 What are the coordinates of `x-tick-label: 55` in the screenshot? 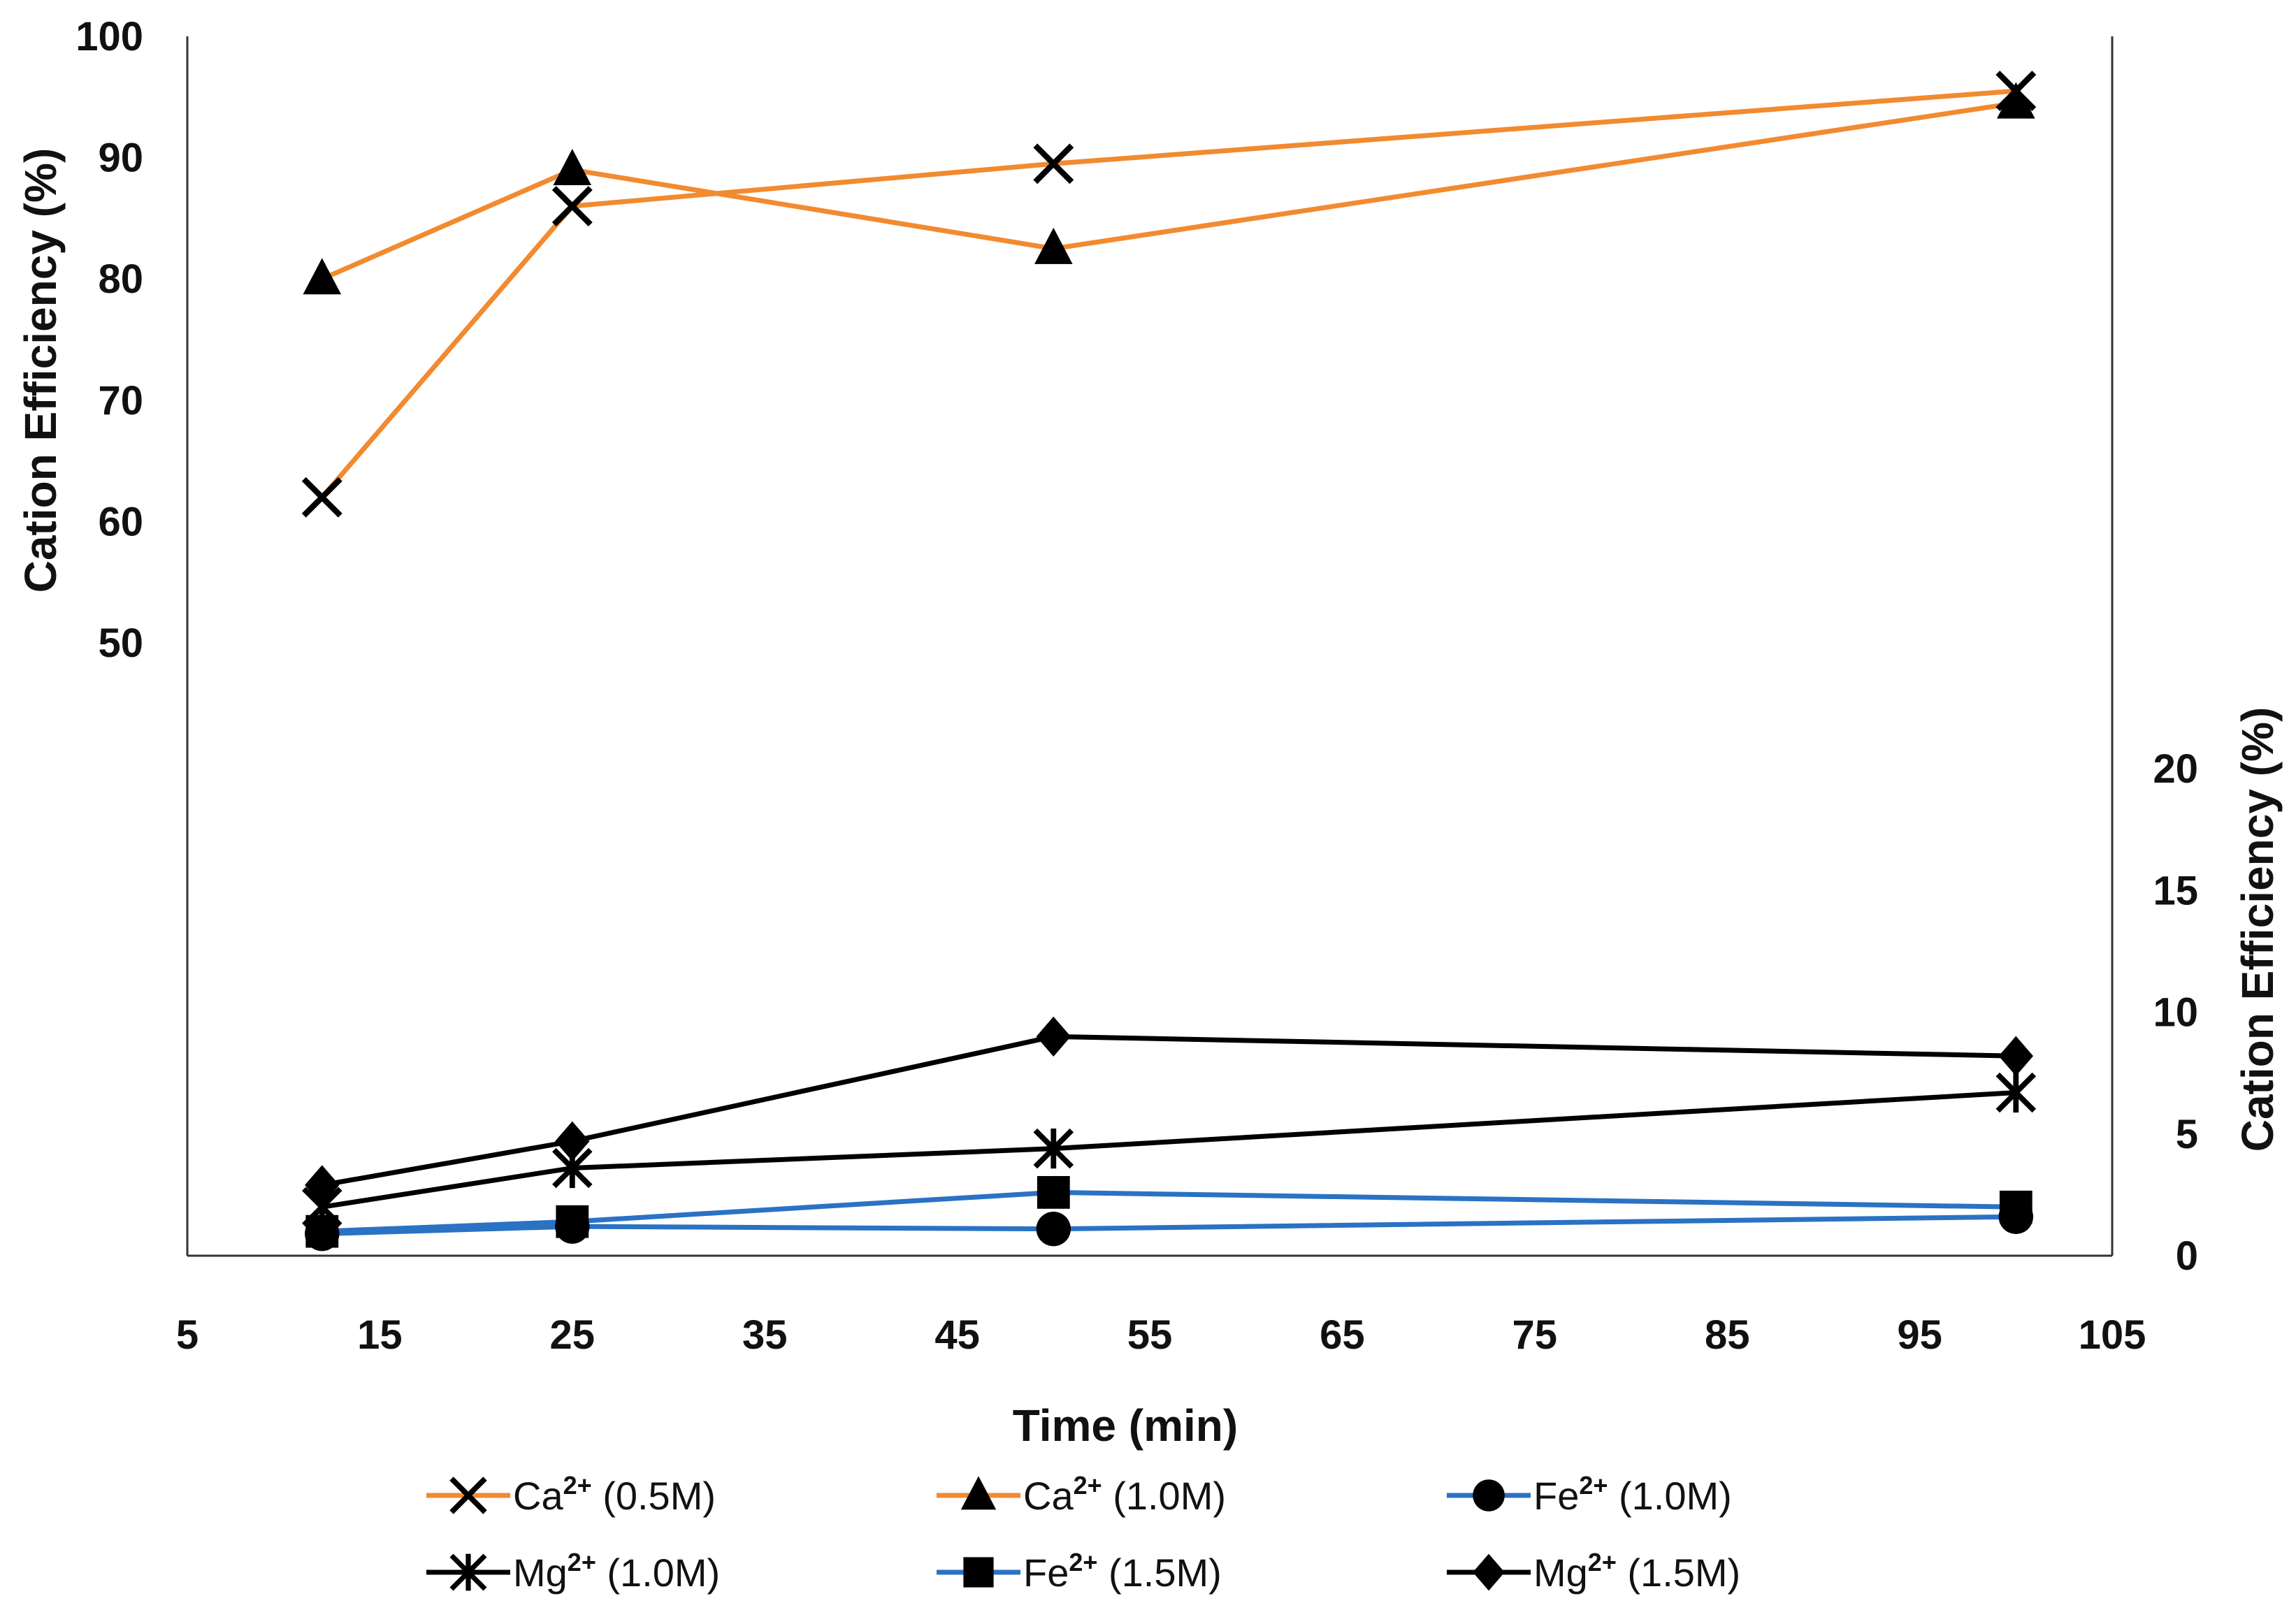 It's located at (1150, 1335).